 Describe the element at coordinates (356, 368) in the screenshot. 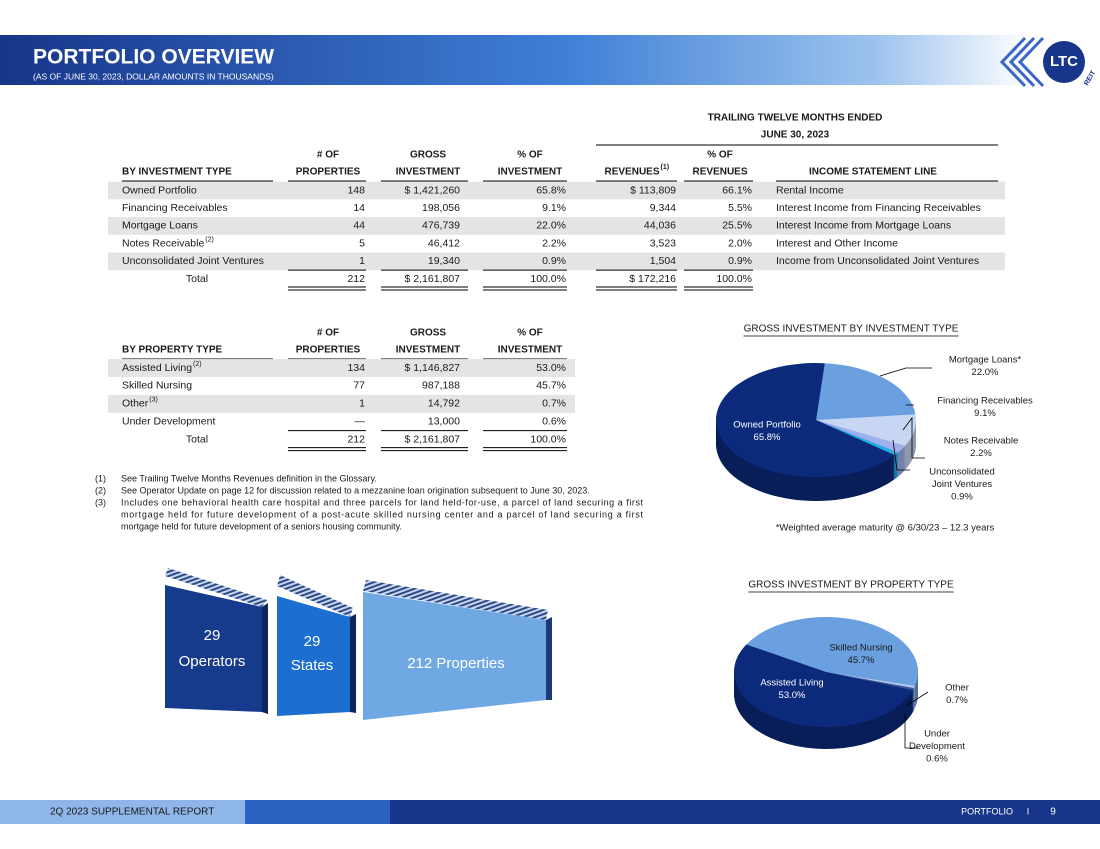

I see `table-cell: 134` at that location.